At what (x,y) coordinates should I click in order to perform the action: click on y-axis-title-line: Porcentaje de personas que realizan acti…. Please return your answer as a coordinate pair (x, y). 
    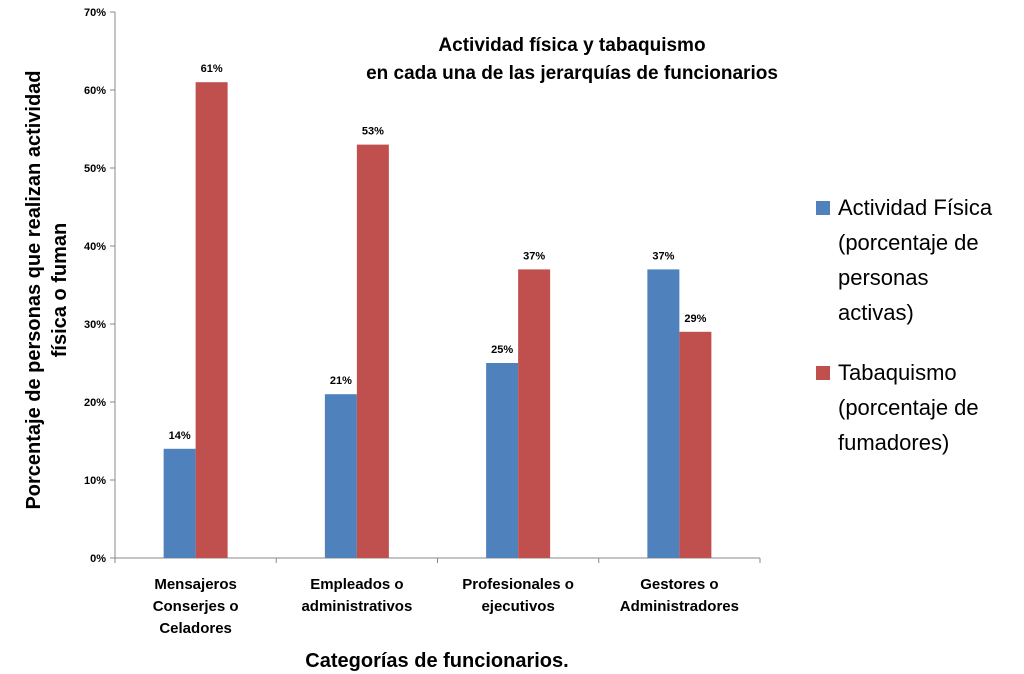
    Looking at the image, I should click on (34, 289).